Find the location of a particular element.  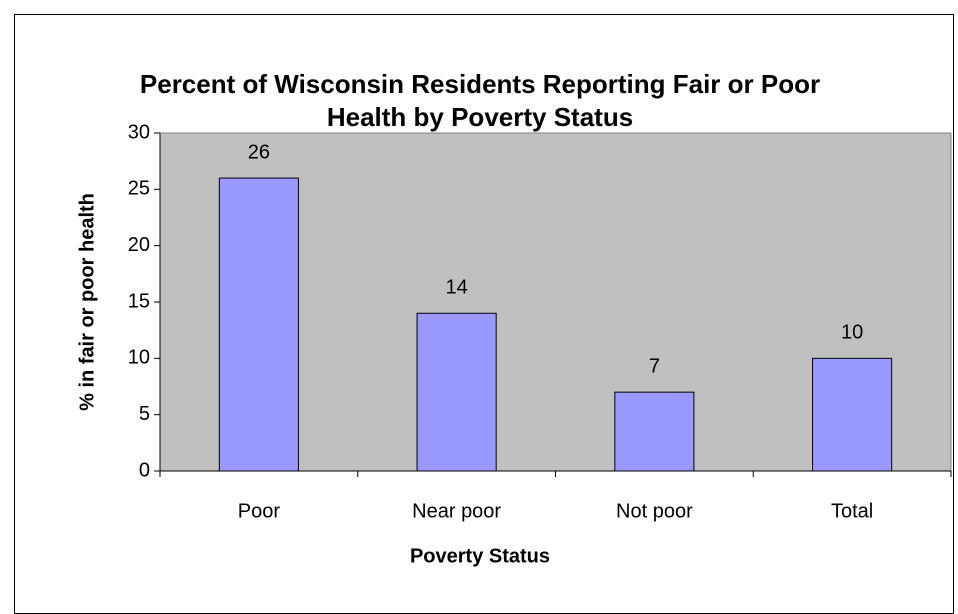

data-label: 10 is located at coordinates (852, 333).